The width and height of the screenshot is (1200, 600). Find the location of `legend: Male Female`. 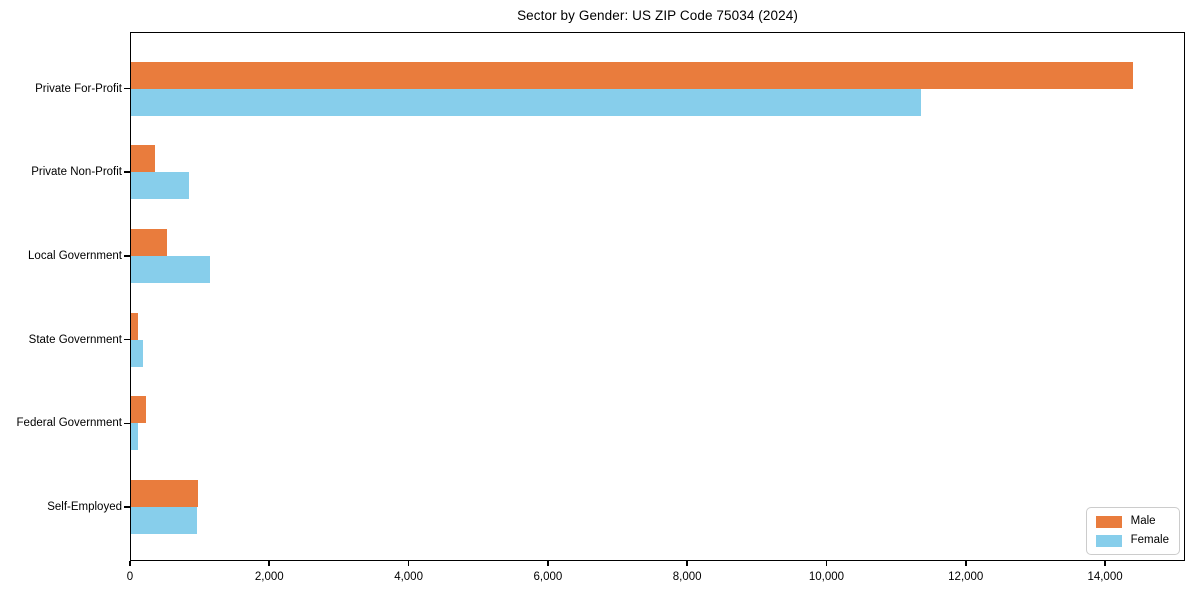

legend: Male Female is located at coordinates (1132, 531).